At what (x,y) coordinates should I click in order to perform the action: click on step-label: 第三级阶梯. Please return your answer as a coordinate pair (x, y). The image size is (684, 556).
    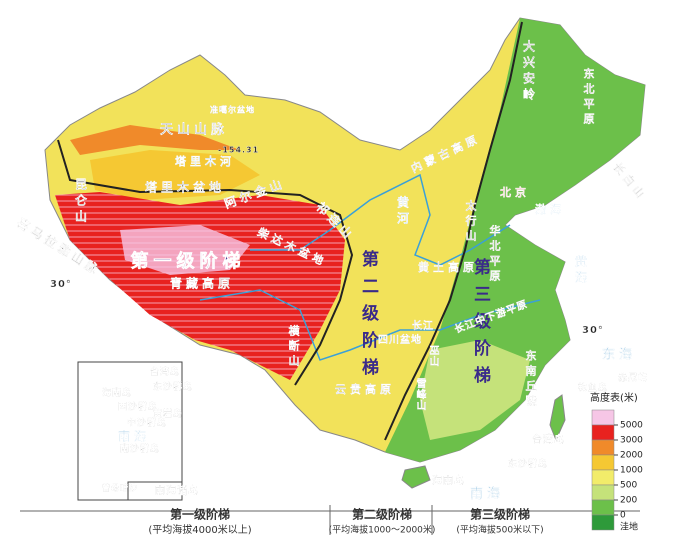
    Looking at the image, I should click on (480, 325).